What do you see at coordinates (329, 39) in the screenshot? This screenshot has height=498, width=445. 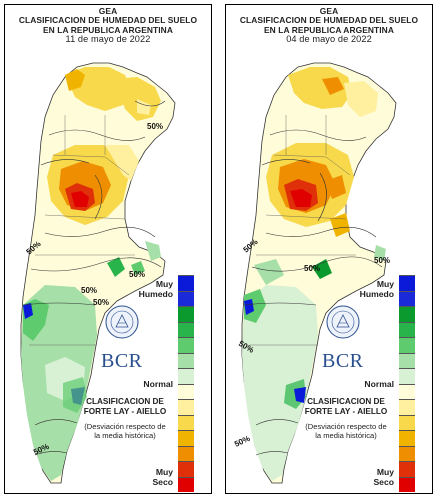 I see `map-date: 04 de mayo de 2022` at bounding box center [329, 39].